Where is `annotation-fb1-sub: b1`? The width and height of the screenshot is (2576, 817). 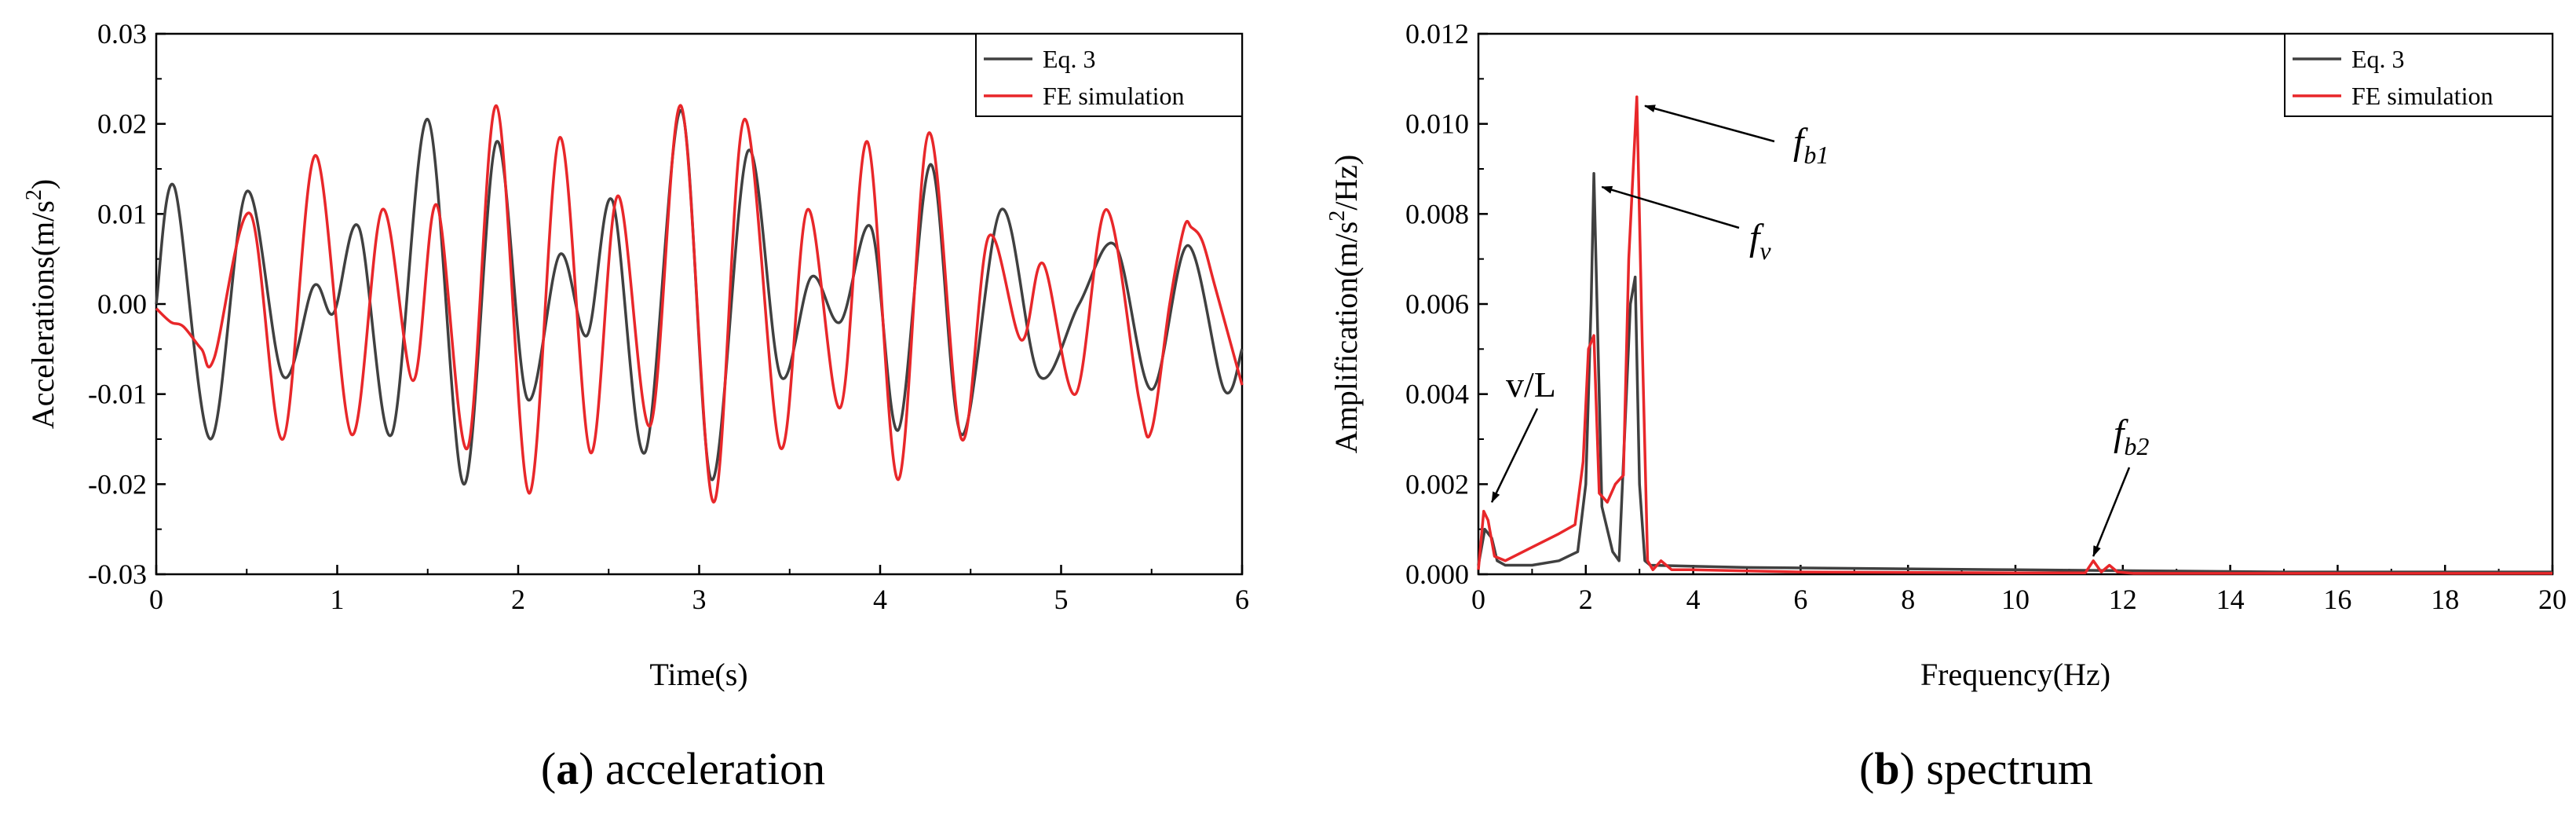
annotation-fb1-sub: b1 is located at coordinates (1816, 155).